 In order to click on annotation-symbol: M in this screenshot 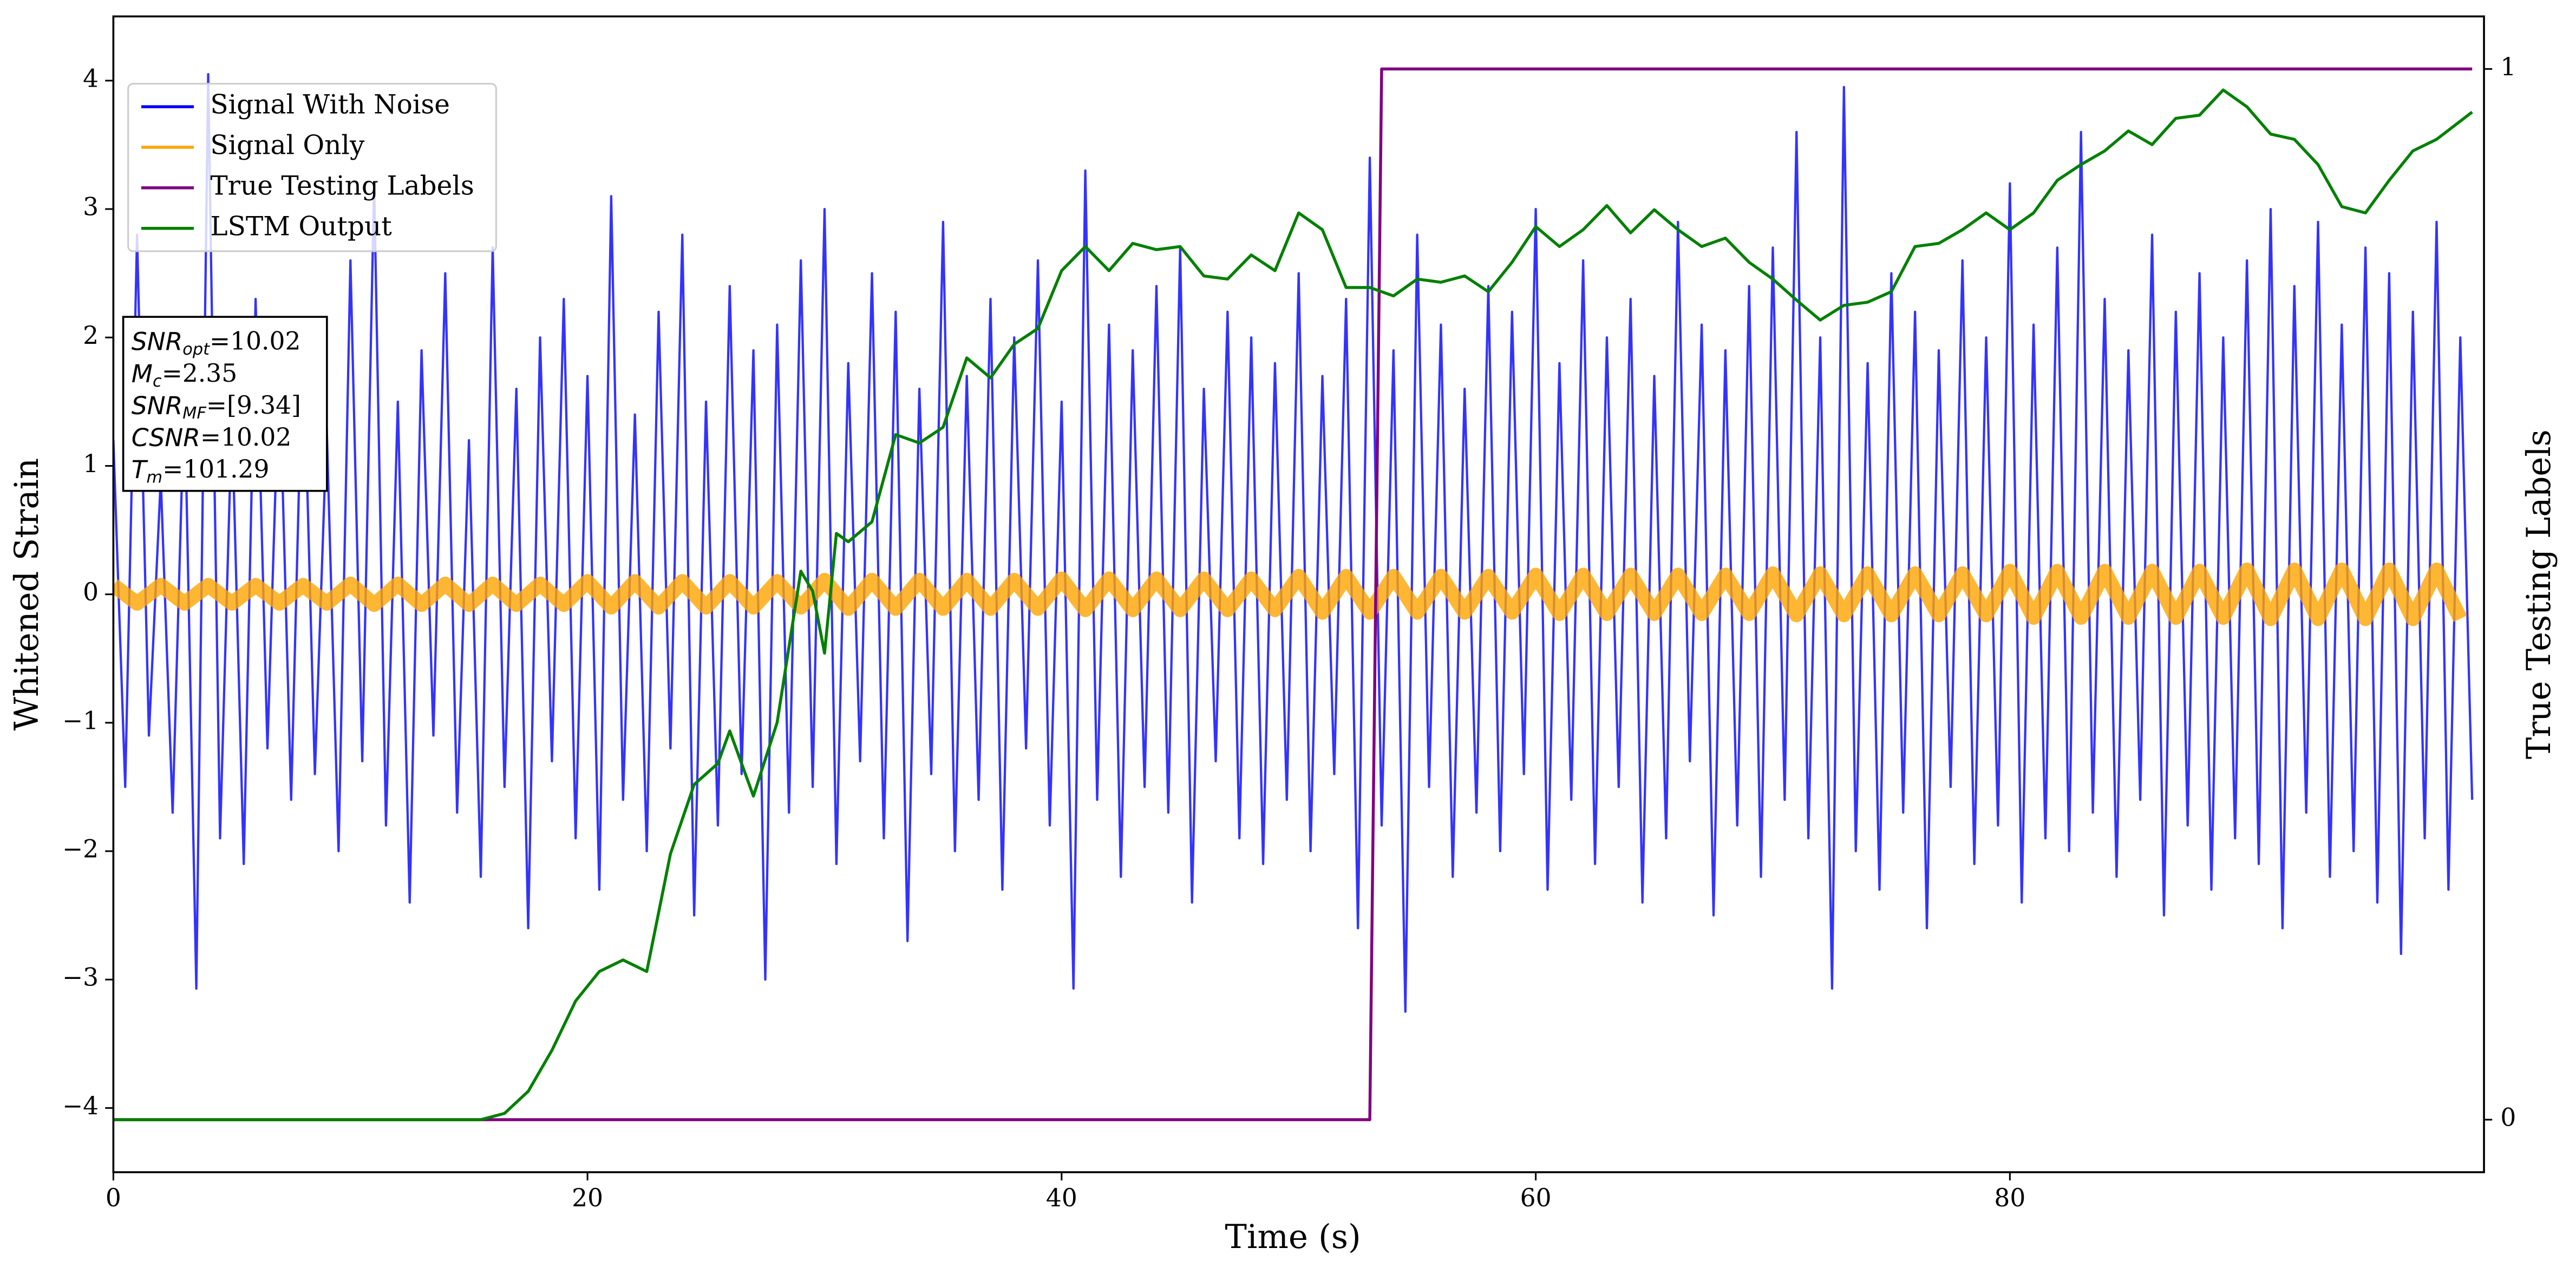, I will do `click(142, 373)`.